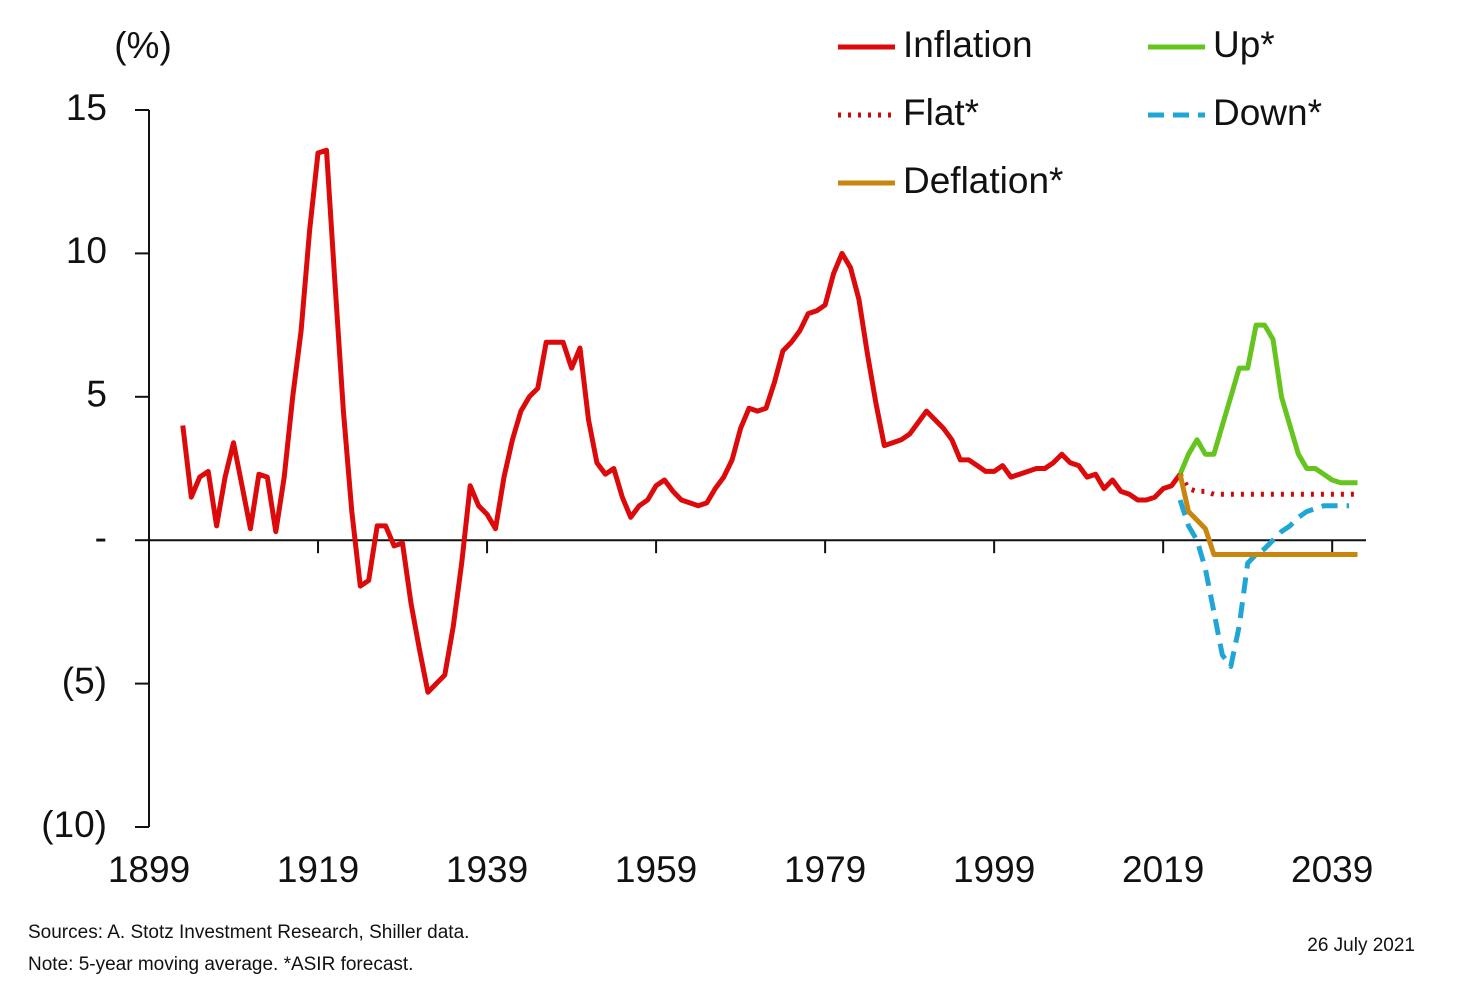 The height and width of the screenshot is (991, 1469). Describe the element at coordinates (983, 180) in the screenshot. I see `legend-label: Deflation*` at that location.